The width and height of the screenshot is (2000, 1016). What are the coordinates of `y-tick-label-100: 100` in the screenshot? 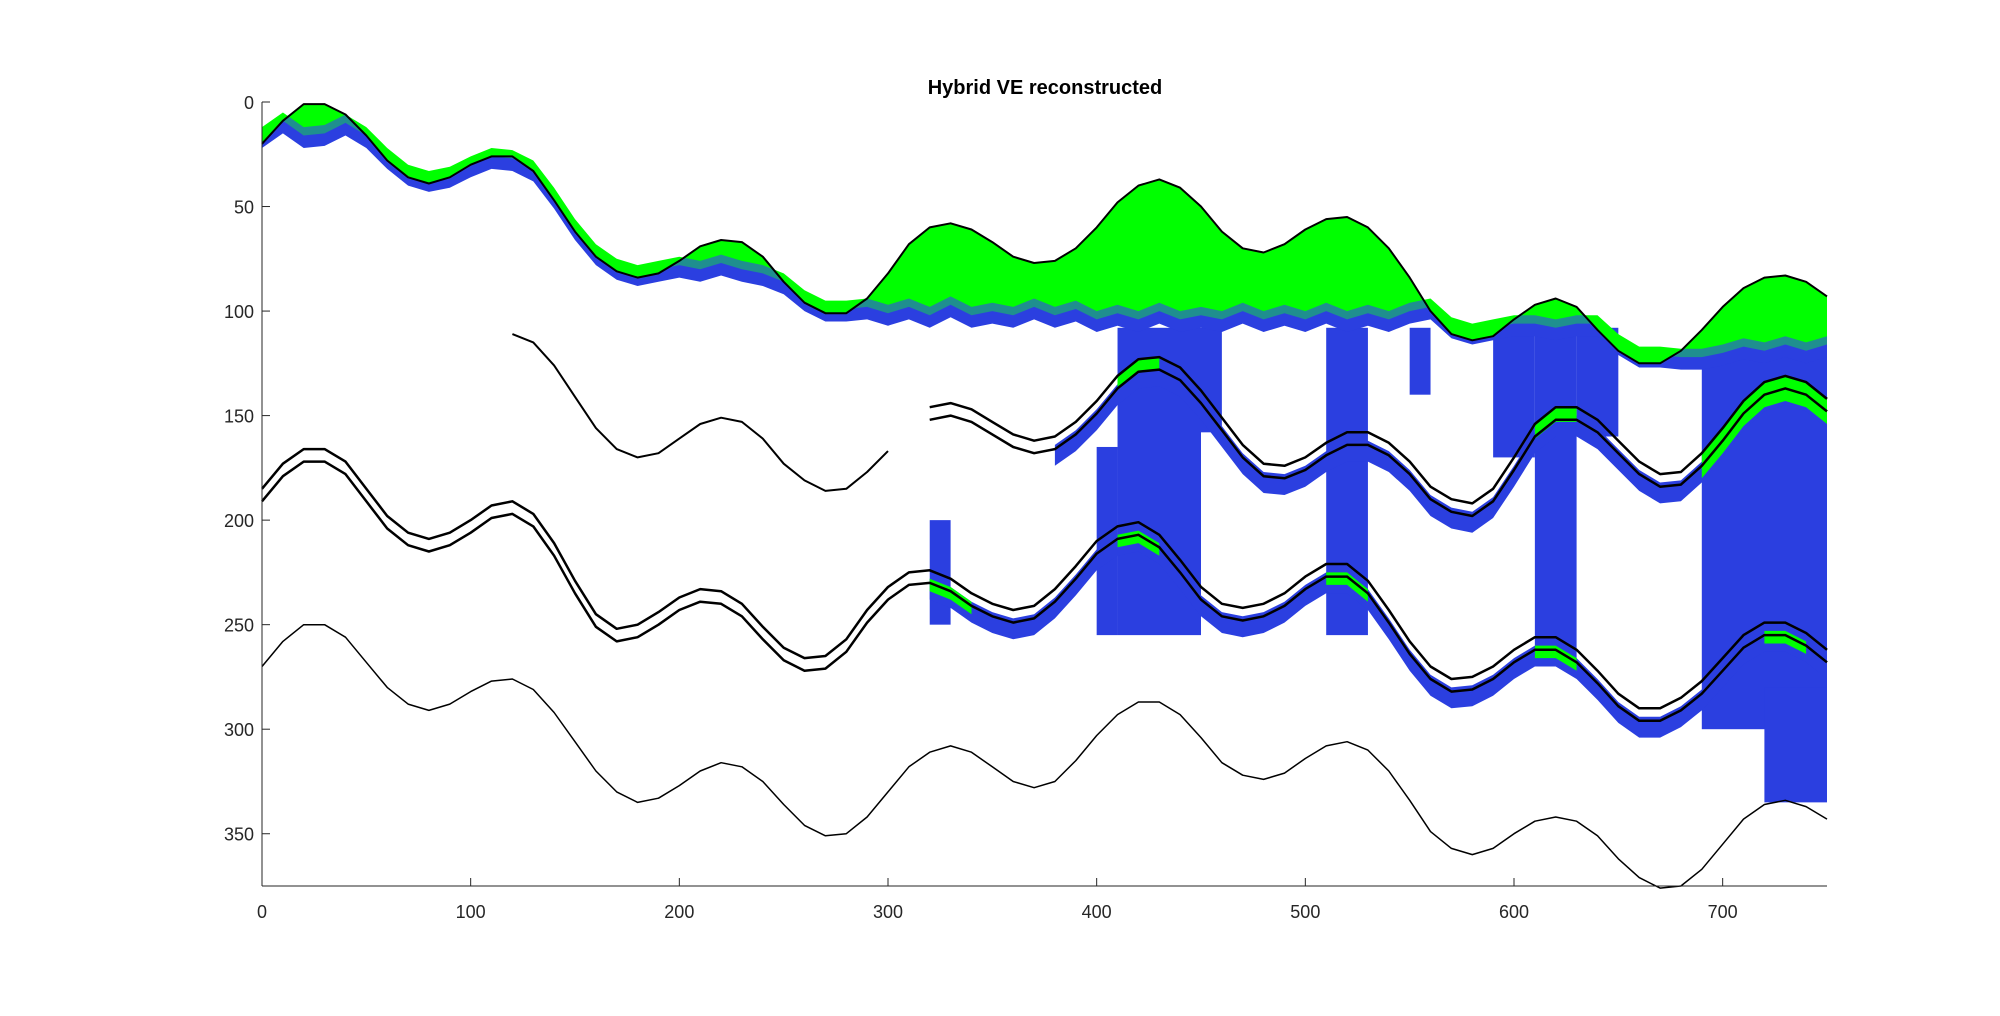 It's located at (239, 312).